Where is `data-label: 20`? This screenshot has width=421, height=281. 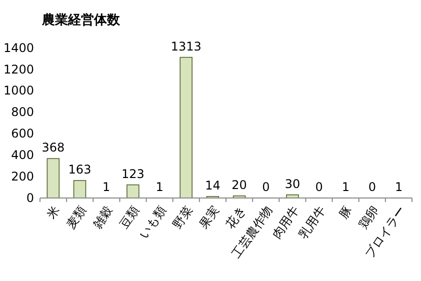 data-label: 20 is located at coordinates (239, 185).